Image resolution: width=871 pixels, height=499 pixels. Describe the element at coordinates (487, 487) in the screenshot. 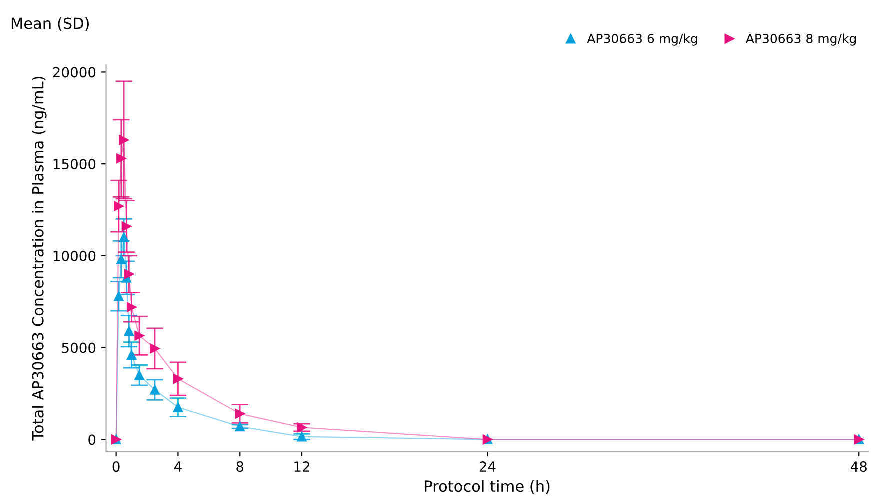

I see `x-axis-title: Protocol time (h)` at that location.